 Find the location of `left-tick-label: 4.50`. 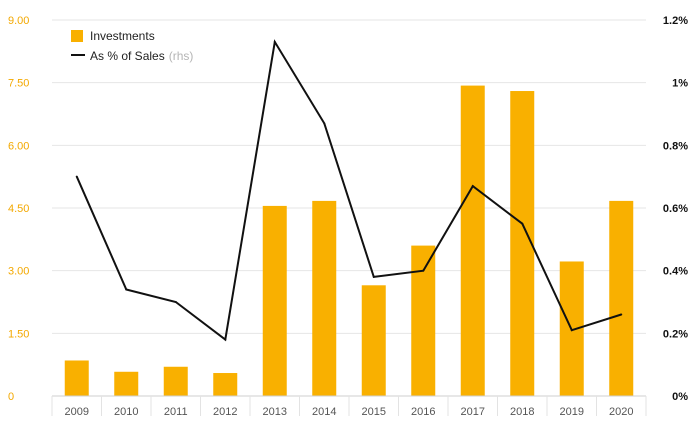

left-tick-label: 4.50 is located at coordinates (18, 209).